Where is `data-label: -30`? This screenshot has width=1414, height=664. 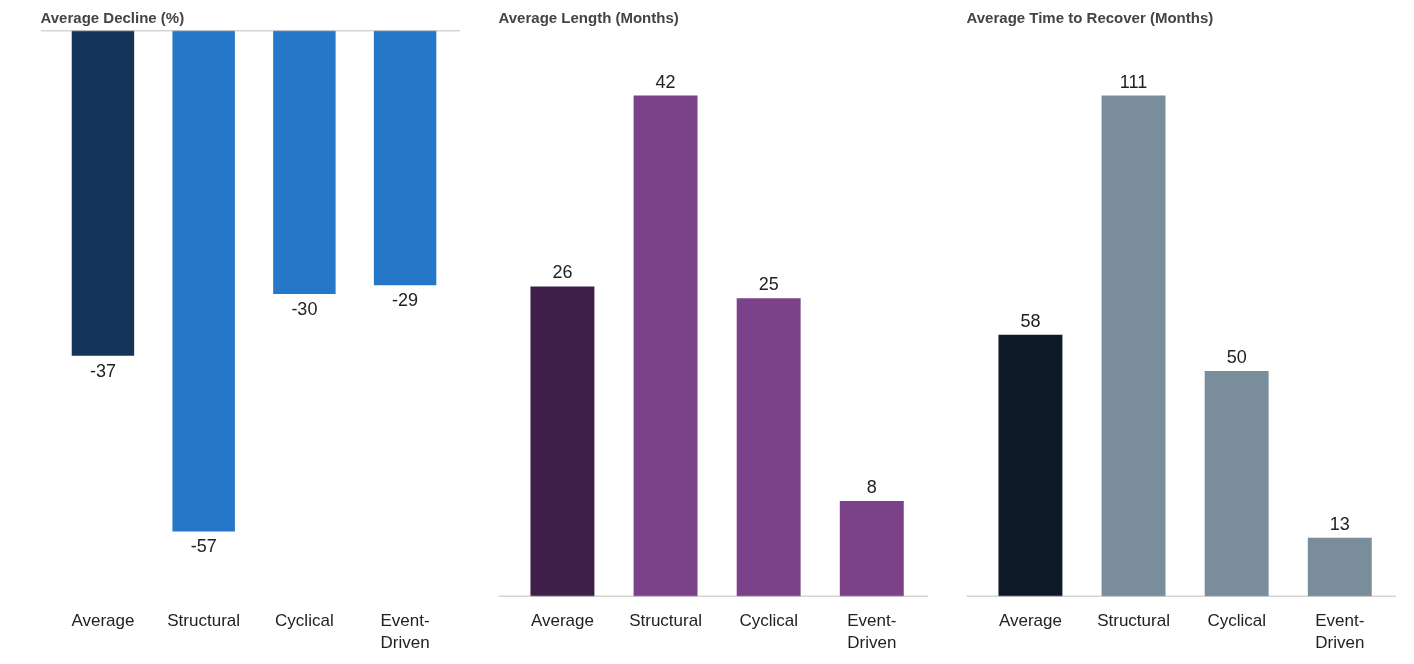 data-label: -30 is located at coordinates (304, 309).